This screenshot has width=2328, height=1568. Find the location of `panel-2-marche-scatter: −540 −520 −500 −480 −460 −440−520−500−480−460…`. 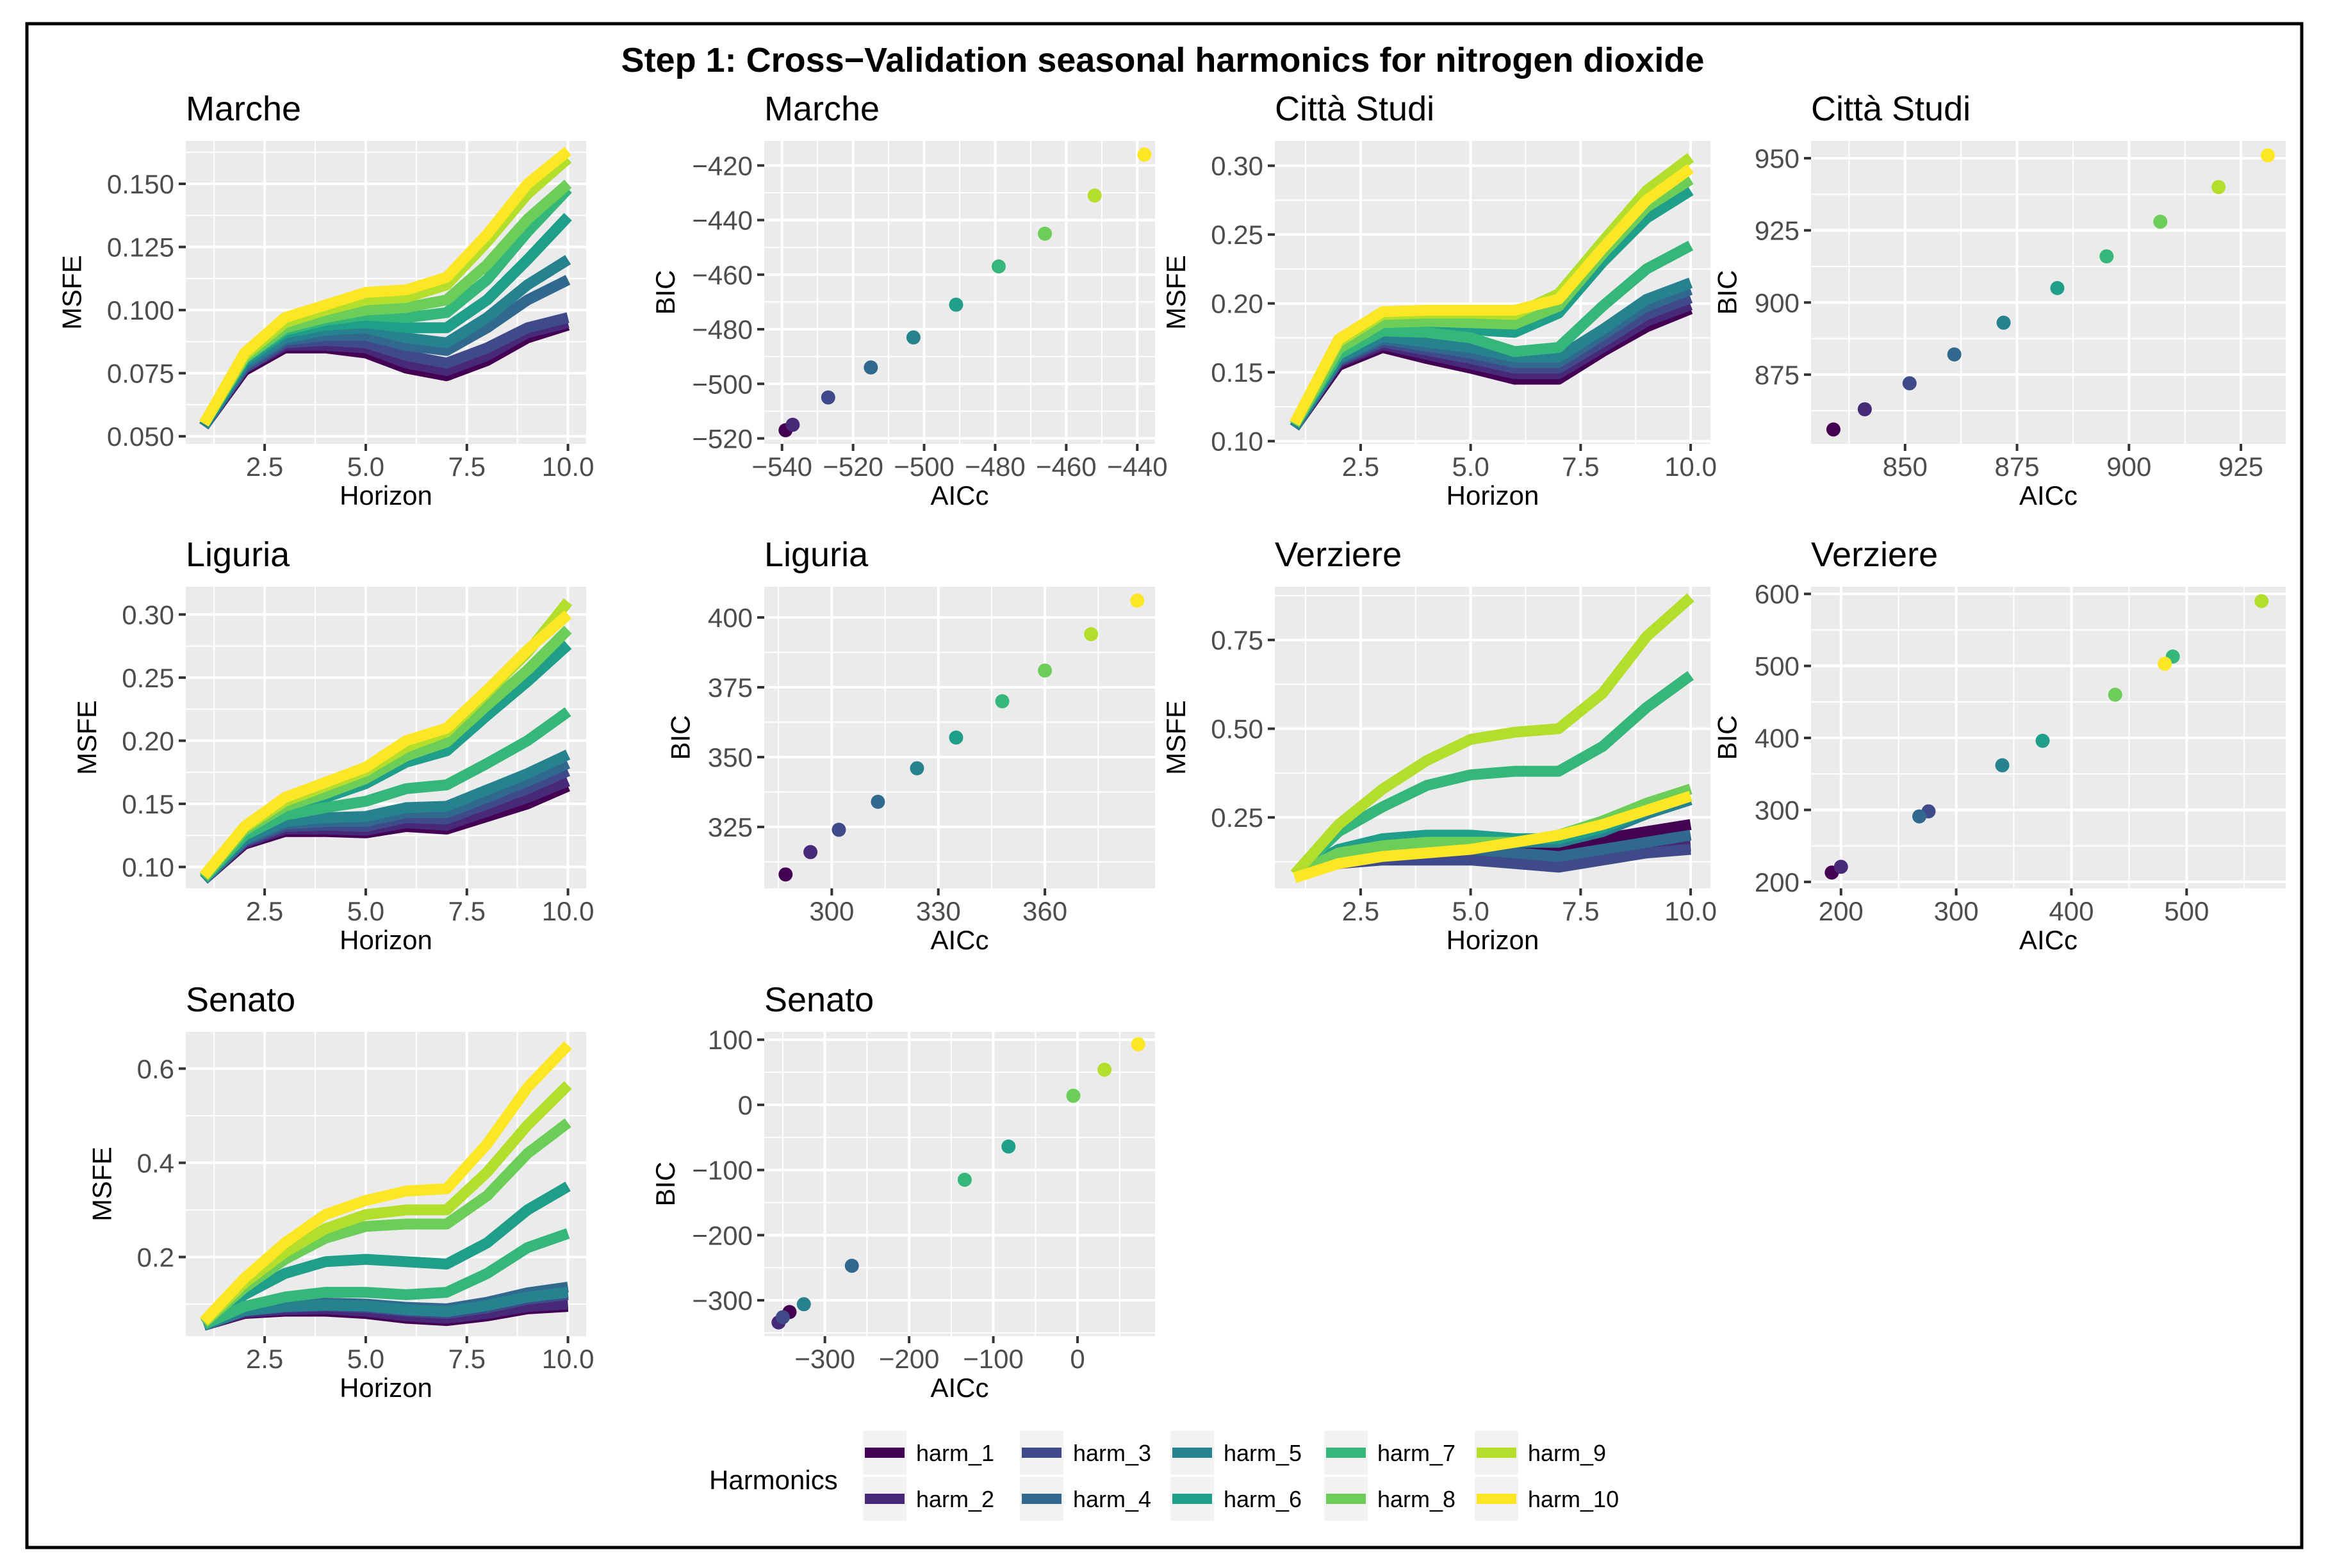

panel-2-marche-scatter: −540 −520 −500 −480 −460 −440−520−500−480−460… is located at coordinates (909, 300).